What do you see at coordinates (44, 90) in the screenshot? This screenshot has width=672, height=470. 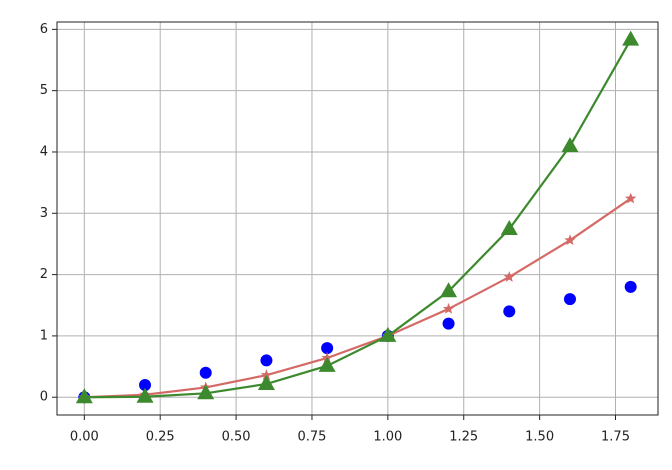 I see `y-tick-label: 5` at bounding box center [44, 90].